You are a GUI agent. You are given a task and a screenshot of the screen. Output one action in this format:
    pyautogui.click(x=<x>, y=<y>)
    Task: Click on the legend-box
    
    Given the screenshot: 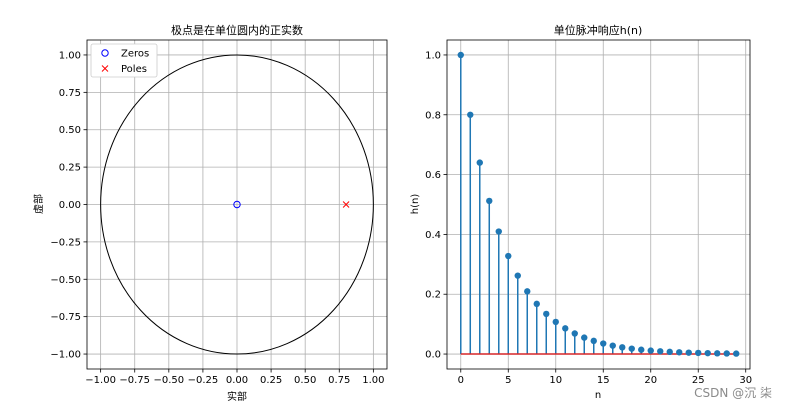 What is the action you would take?
    pyautogui.click(x=124, y=60)
    